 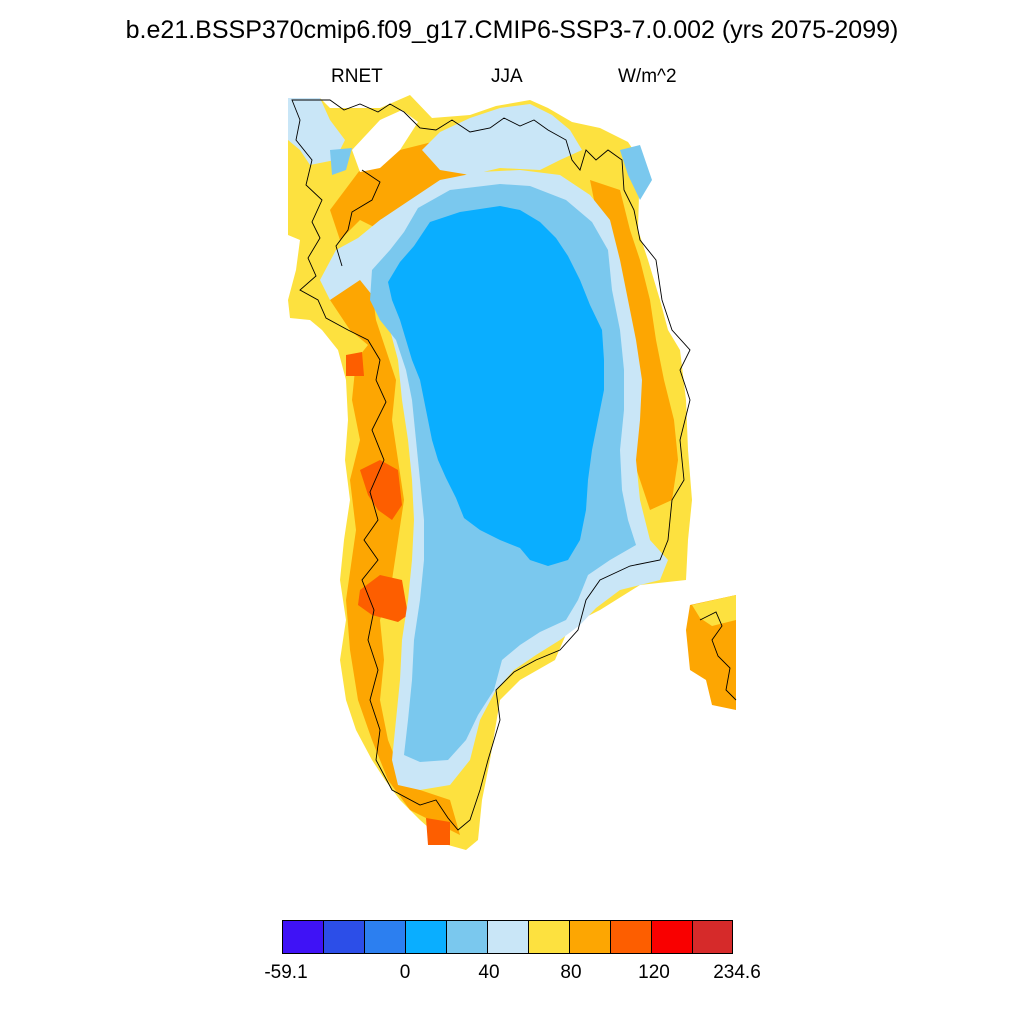 What do you see at coordinates (711, 652) in the screenshot?
I see `band-120-160-east-island` at bounding box center [711, 652].